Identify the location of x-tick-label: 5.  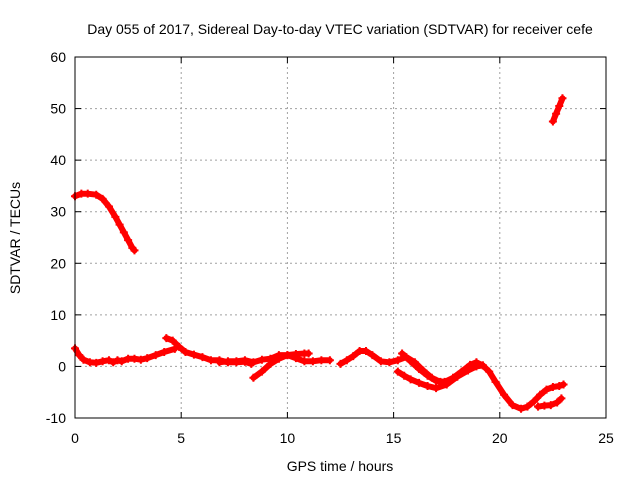
(181, 438).